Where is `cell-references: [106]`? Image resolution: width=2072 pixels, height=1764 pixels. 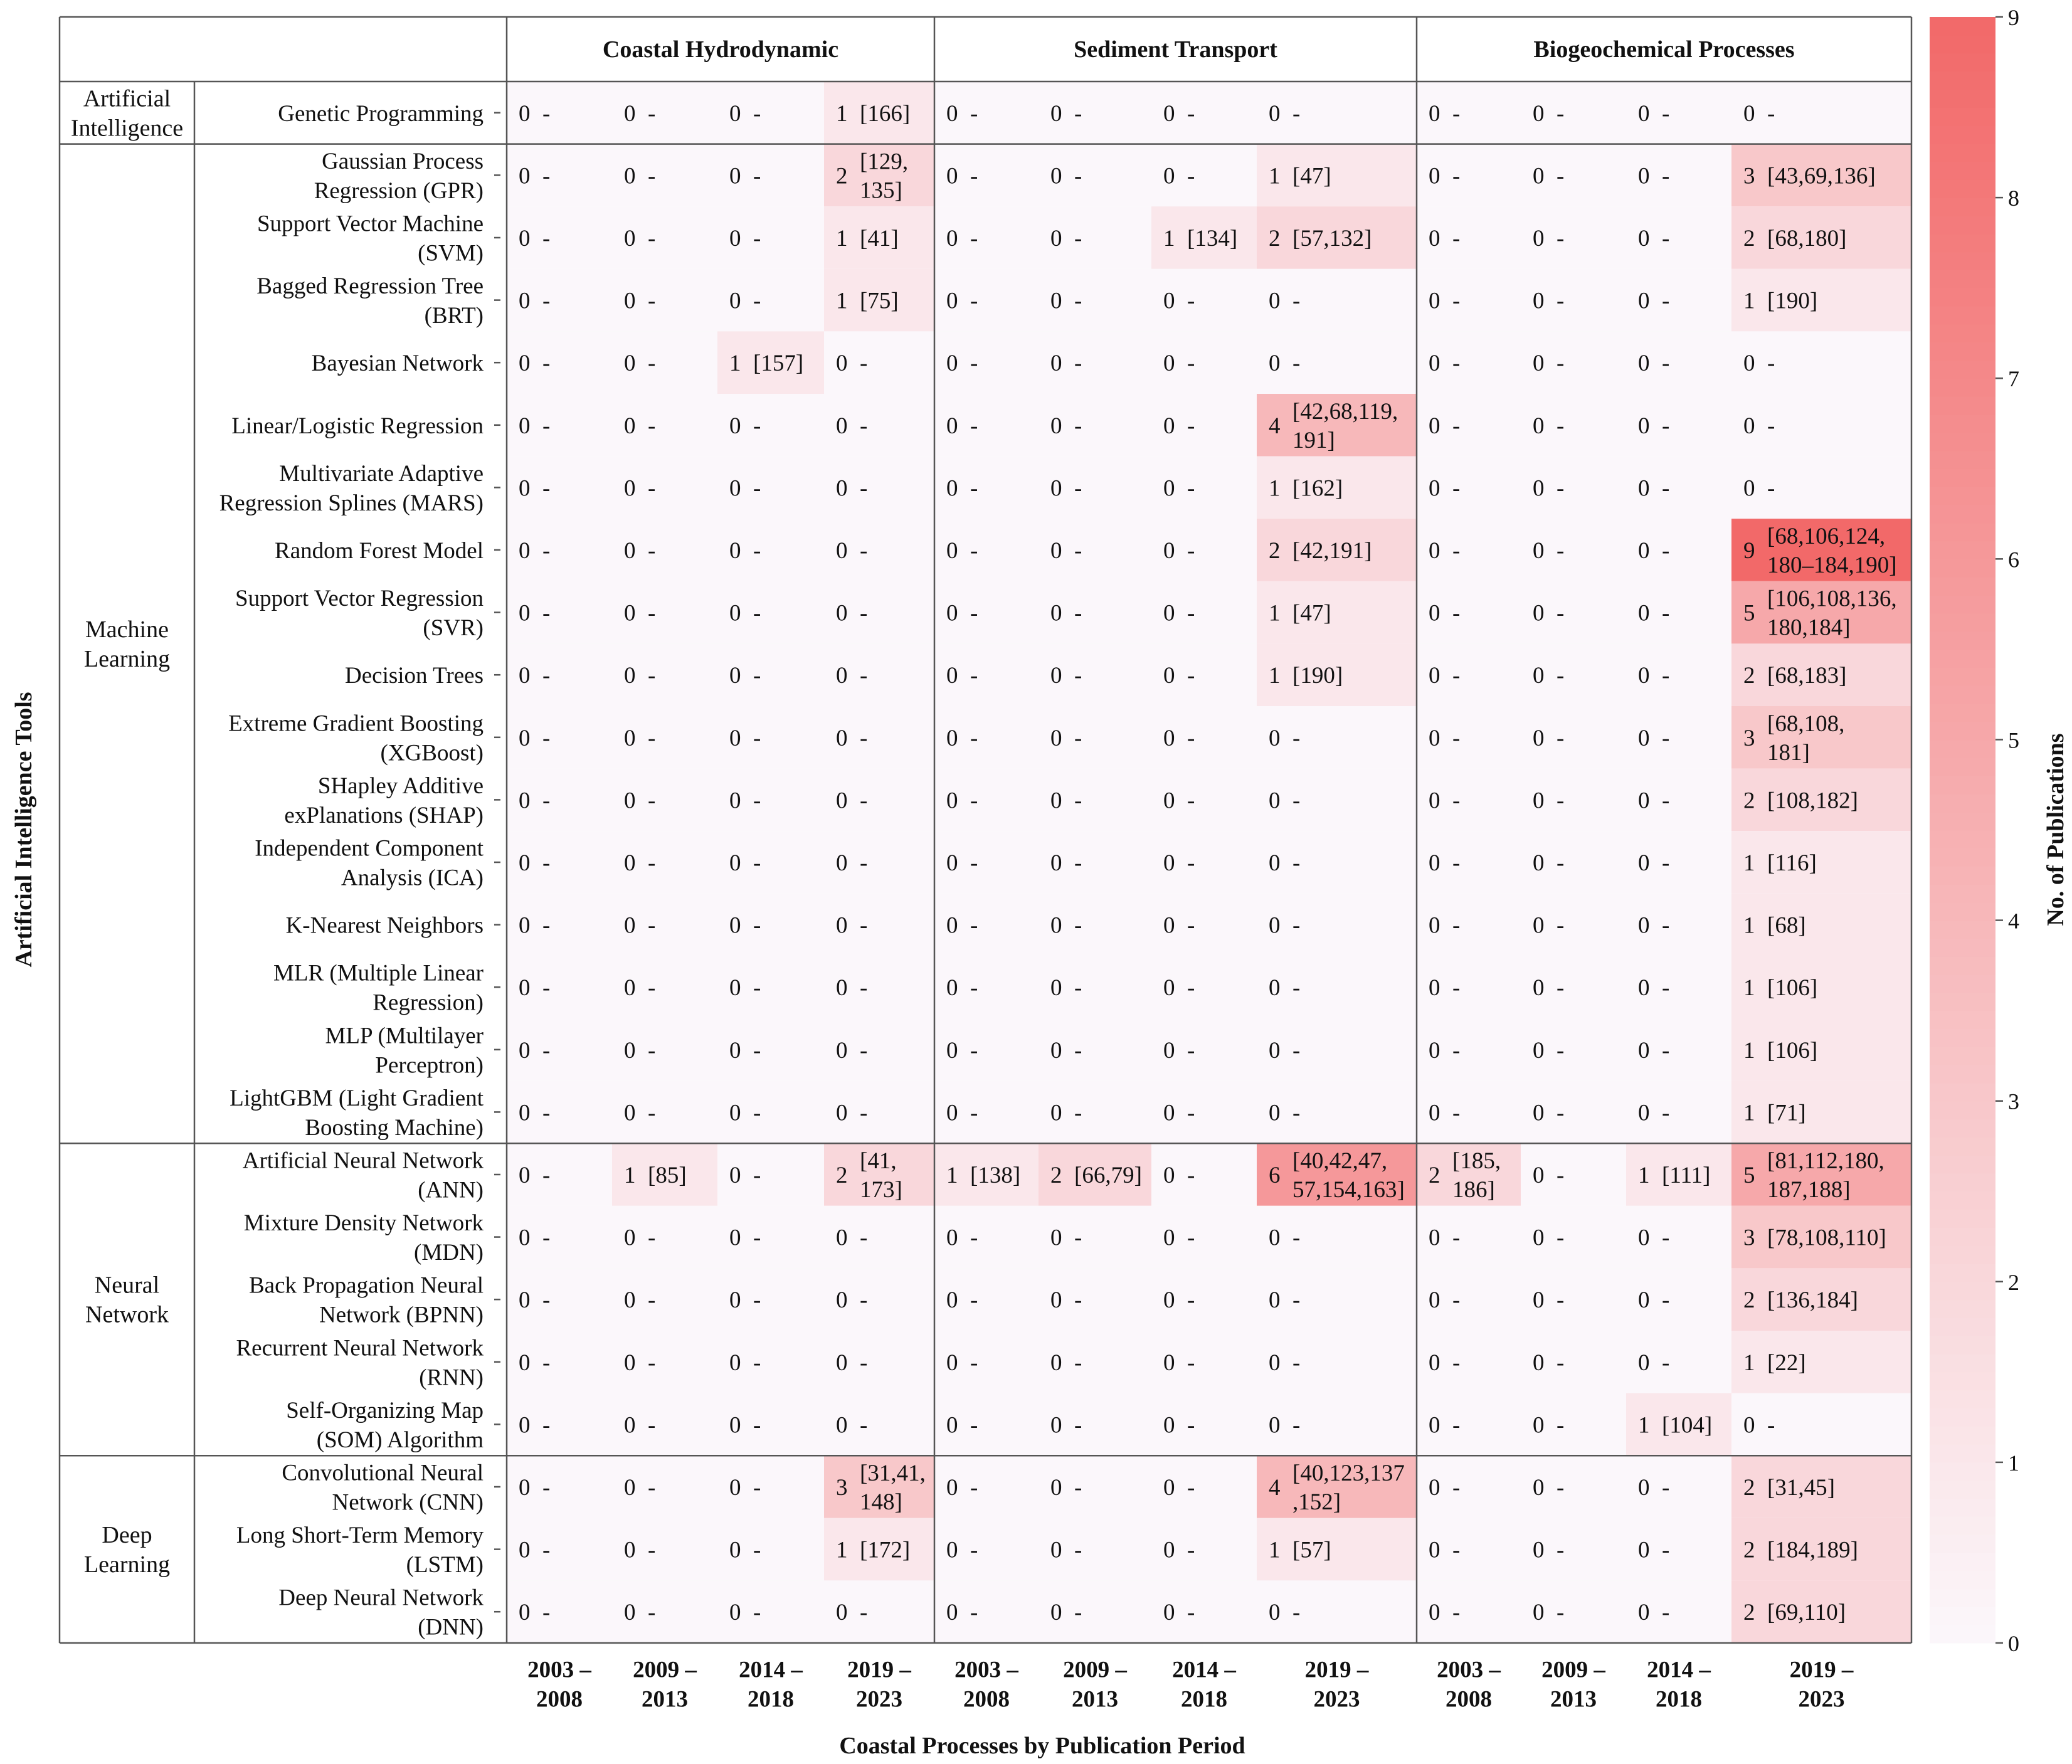 cell-references: [106] is located at coordinates (1792, 988).